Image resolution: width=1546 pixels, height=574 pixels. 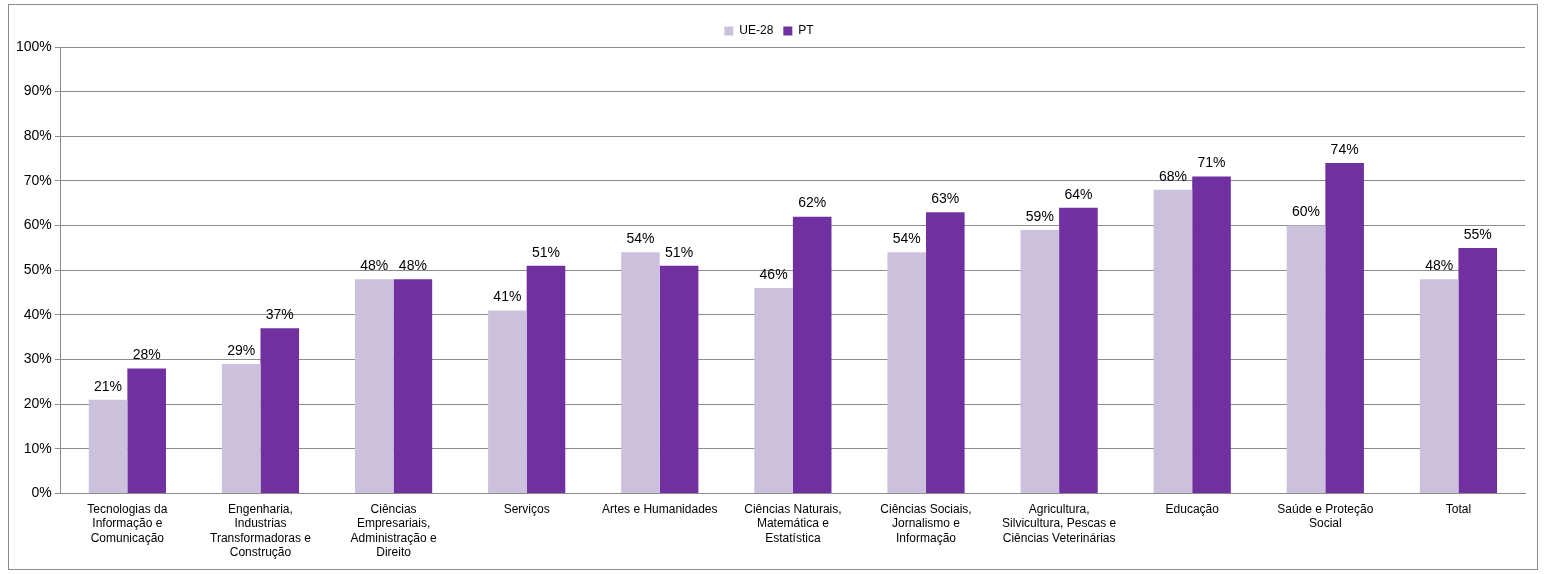 What do you see at coordinates (41, 492) in the screenshot?
I see `y-tick-label: 0%` at bounding box center [41, 492].